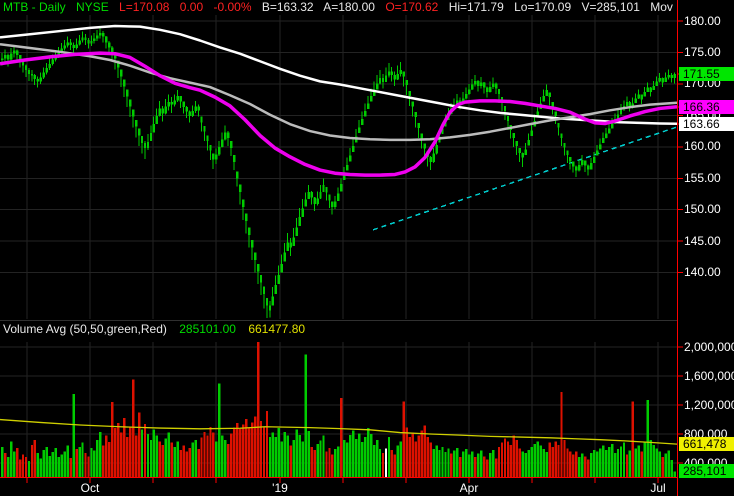 This screenshot has width=734, height=496. What do you see at coordinates (702, 20) in the screenshot?
I see `price-axis-label: 180.00` at bounding box center [702, 20].